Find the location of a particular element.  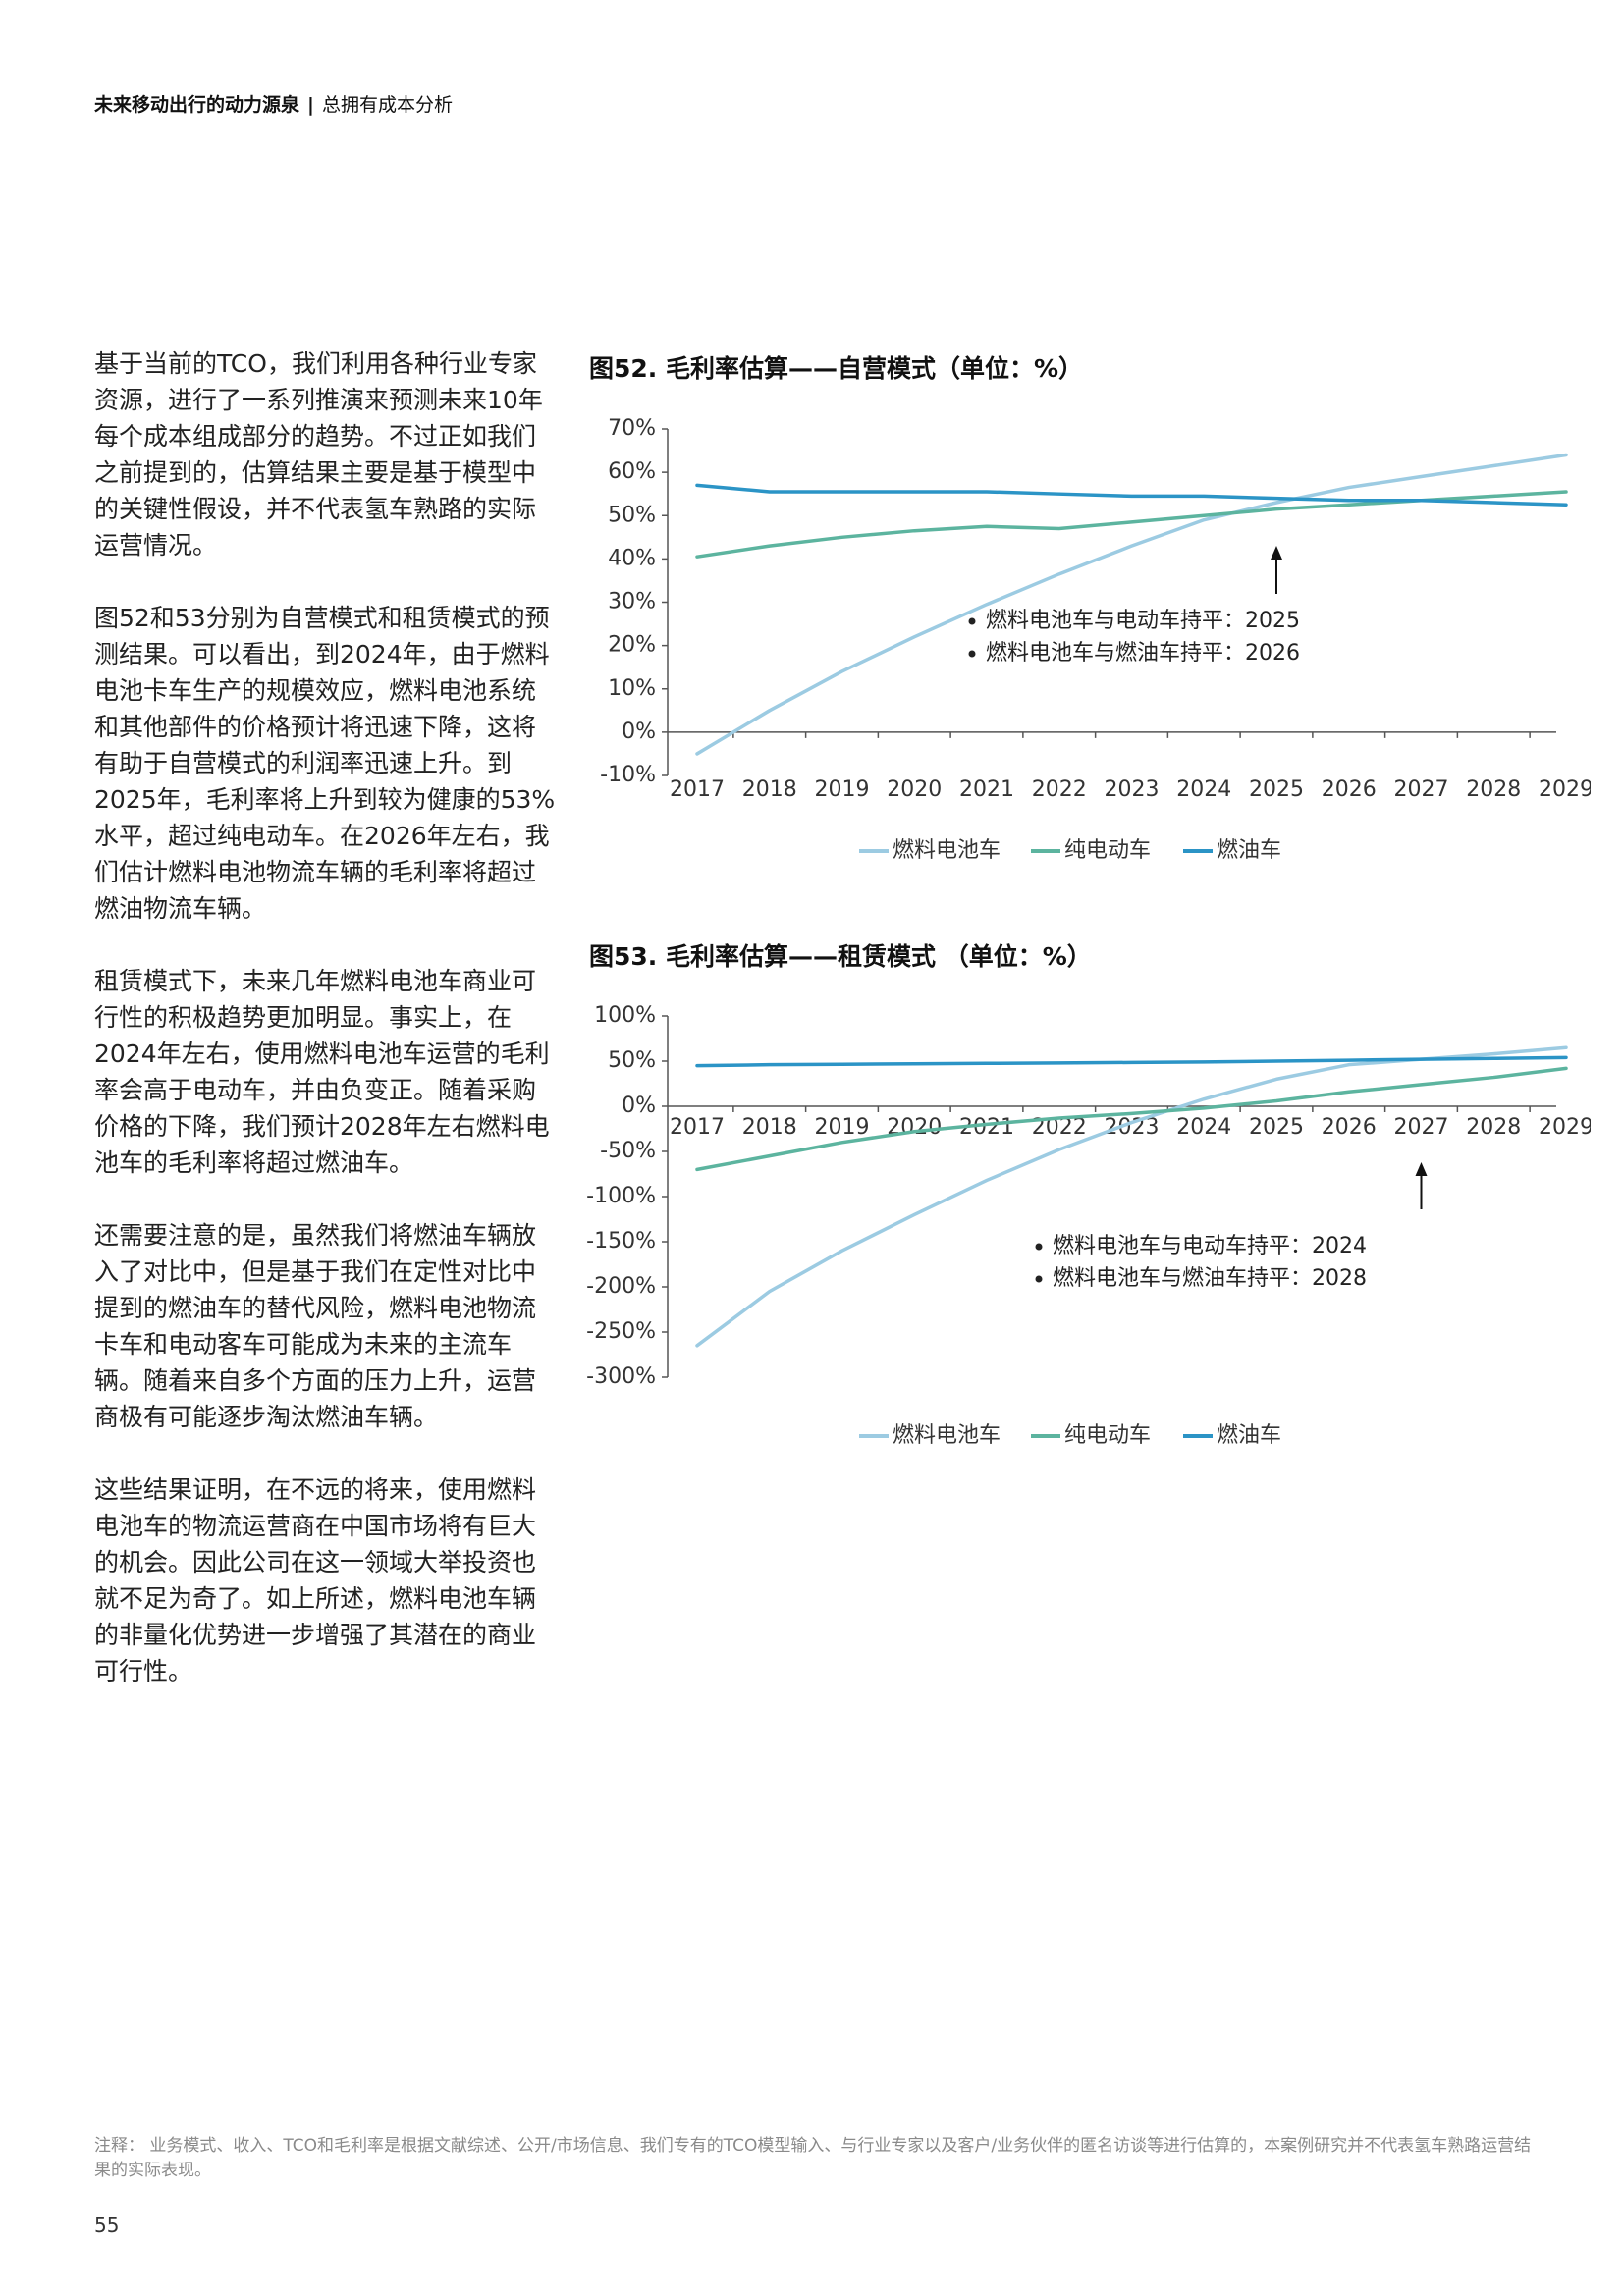

y-tick-label: 70% is located at coordinates (632, 429).